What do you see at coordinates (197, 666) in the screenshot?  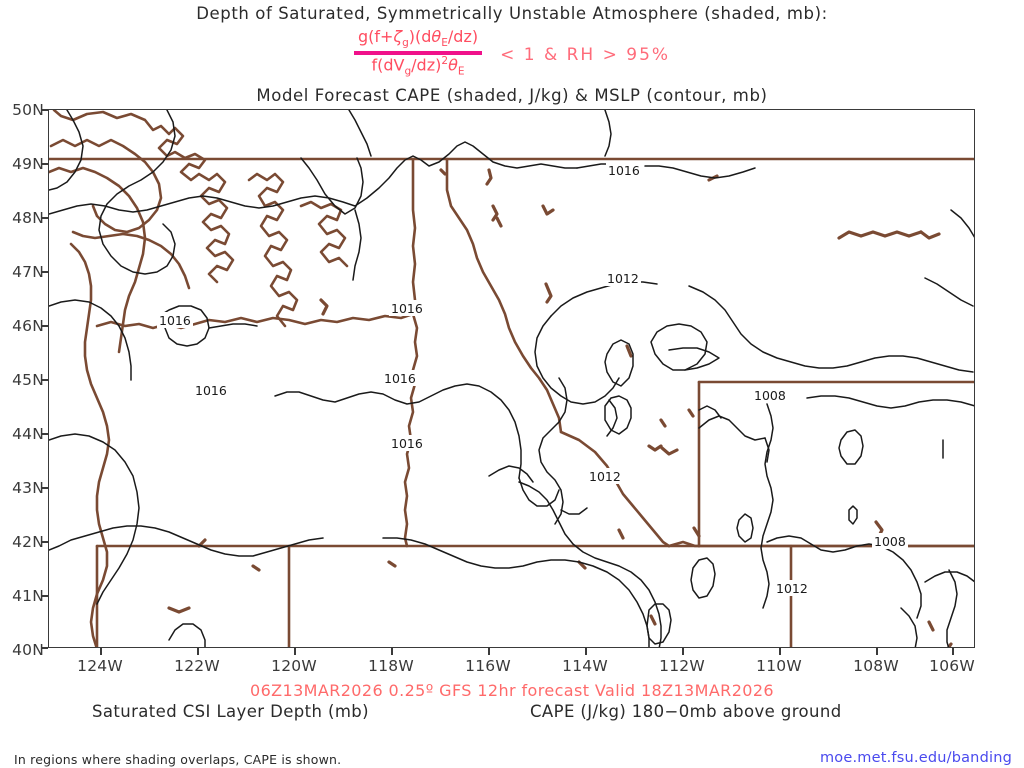 I see `xtick-label-122w: 122W` at bounding box center [197, 666].